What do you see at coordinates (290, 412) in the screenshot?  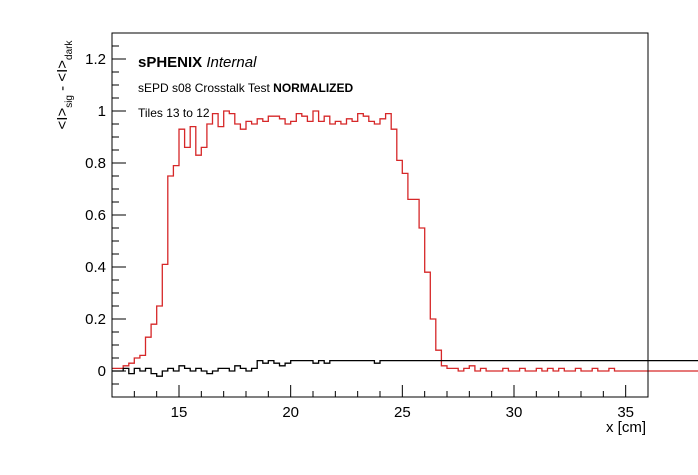 I see `x-tick-label: 20` at bounding box center [290, 412].